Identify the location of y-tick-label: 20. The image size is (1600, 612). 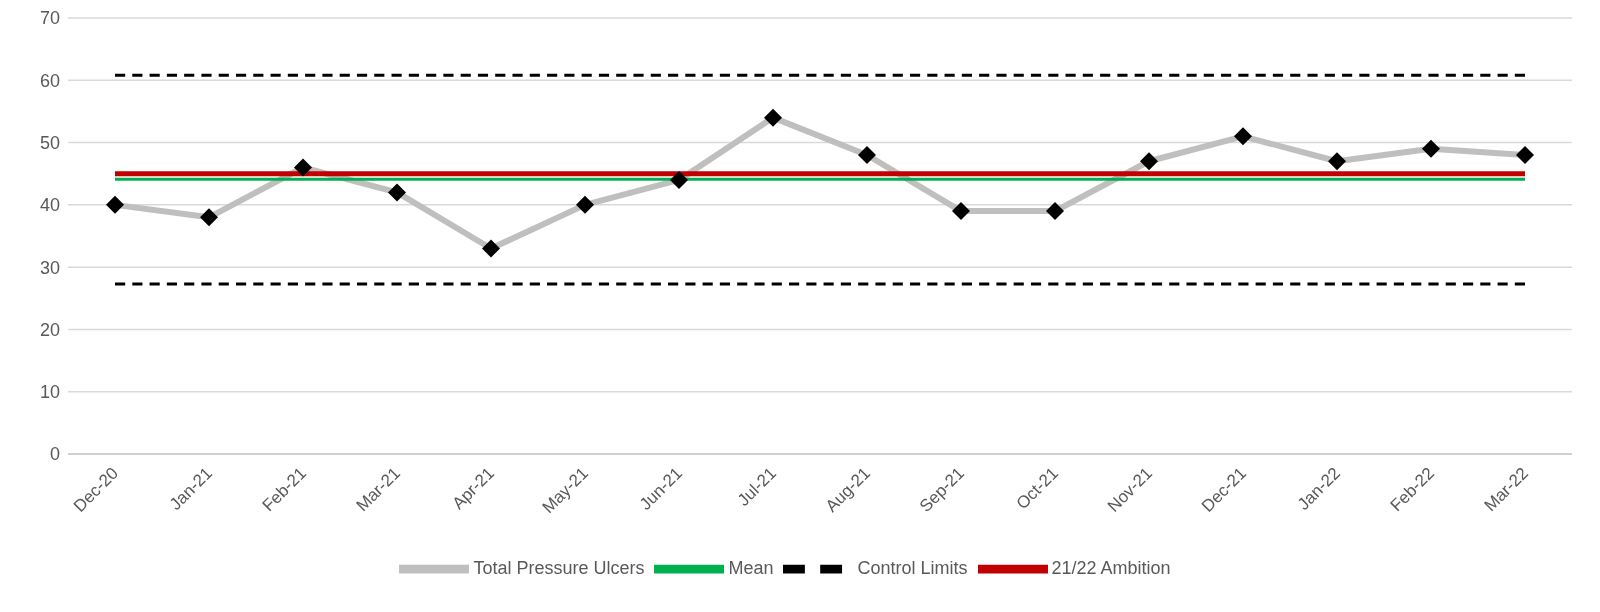
(49, 329).